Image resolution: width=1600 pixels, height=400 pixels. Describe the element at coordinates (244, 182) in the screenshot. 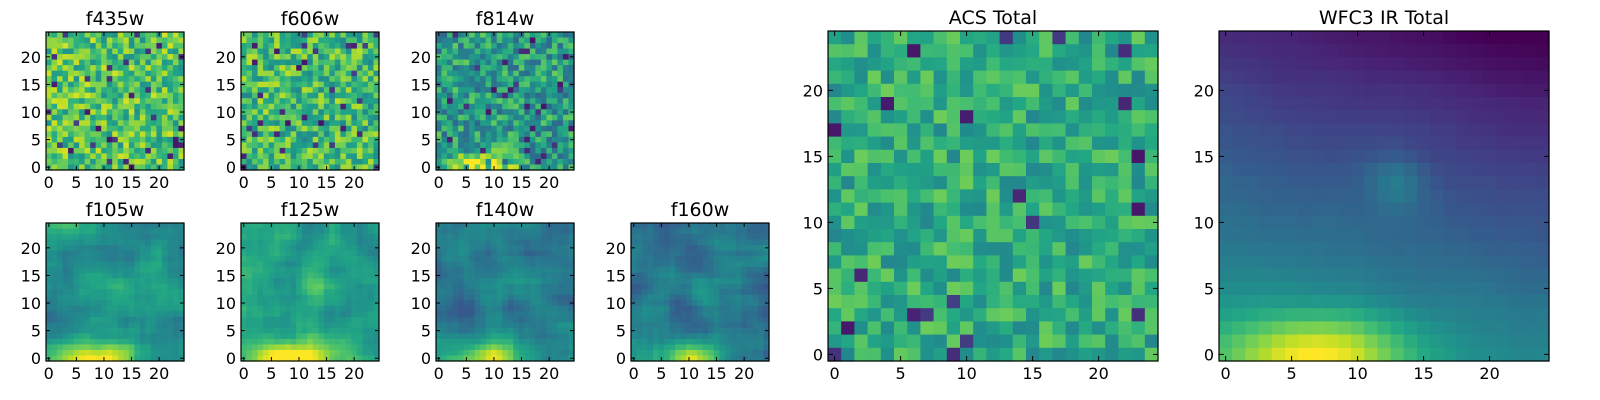

I see `x-tick-label: 0` at that location.